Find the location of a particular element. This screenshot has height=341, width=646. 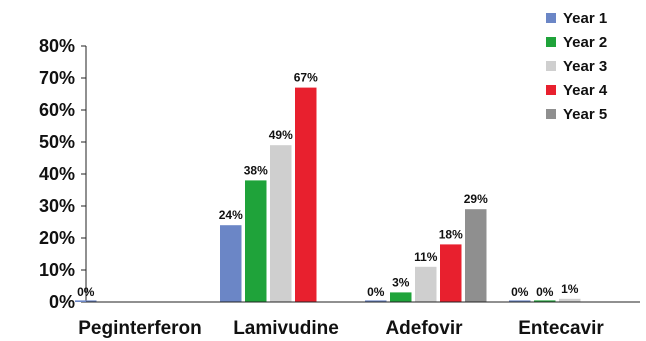

y-tick-label: 50% is located at coordinates (57, 142).